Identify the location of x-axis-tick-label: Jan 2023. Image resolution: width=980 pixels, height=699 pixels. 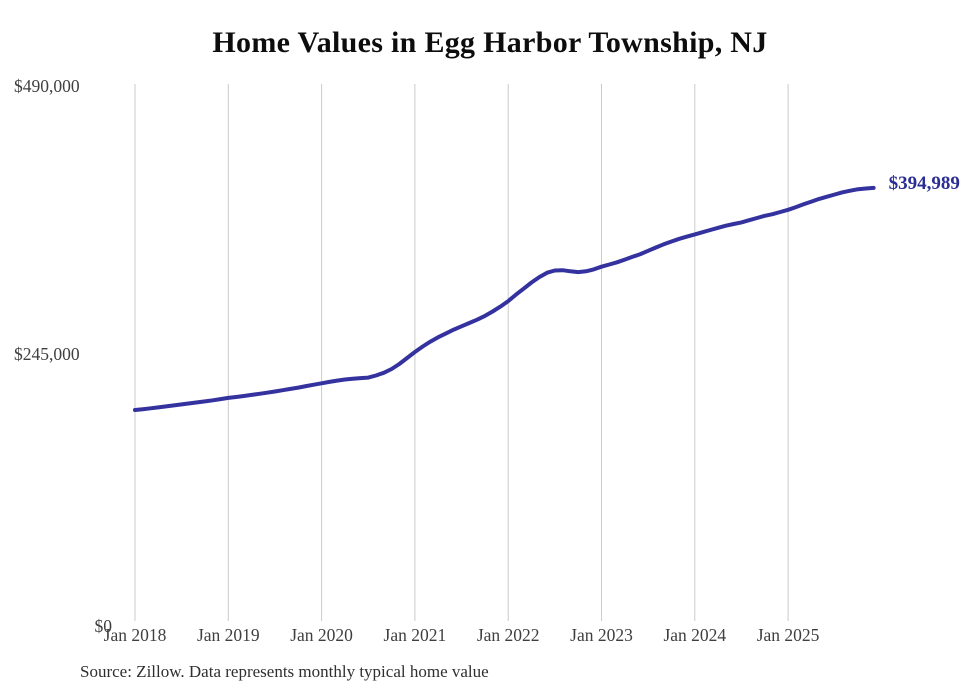
(601, 635).